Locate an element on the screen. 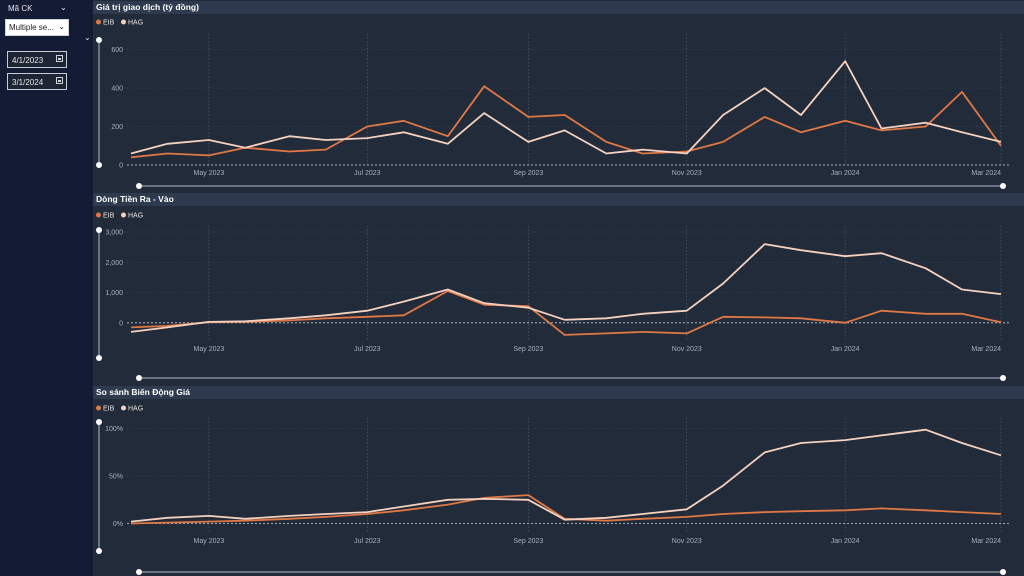  chart-2-title: Dòng Tiền Ra - Vào is located at coordinates (135, 199).